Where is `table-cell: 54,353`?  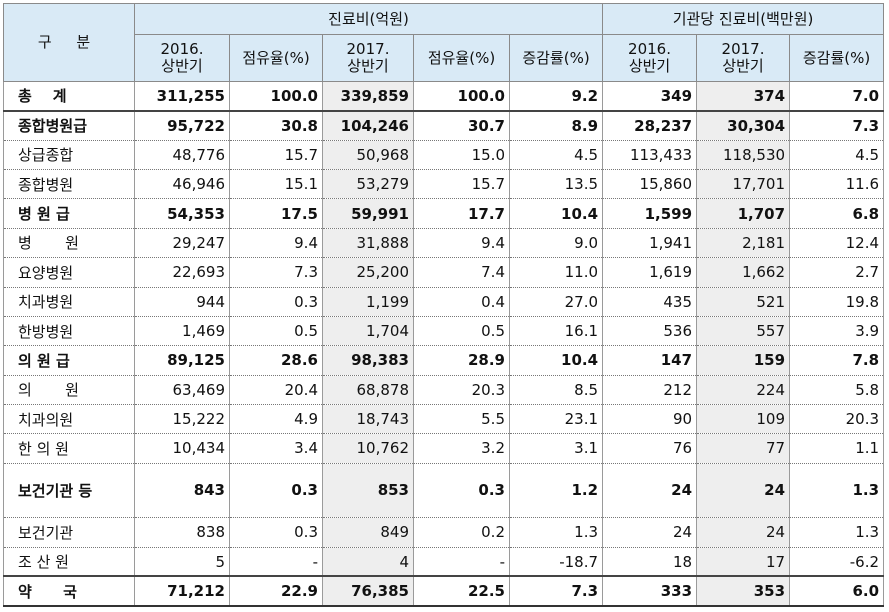 table-cell: 54,353 is located at coordinates (182, 213).